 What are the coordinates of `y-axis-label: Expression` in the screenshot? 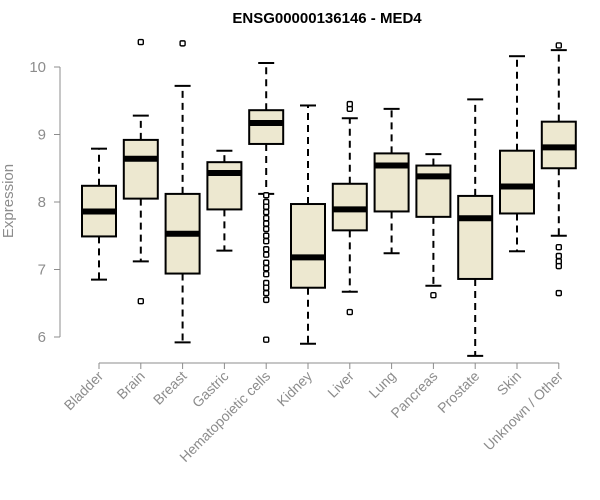 It's located at (8, 201).